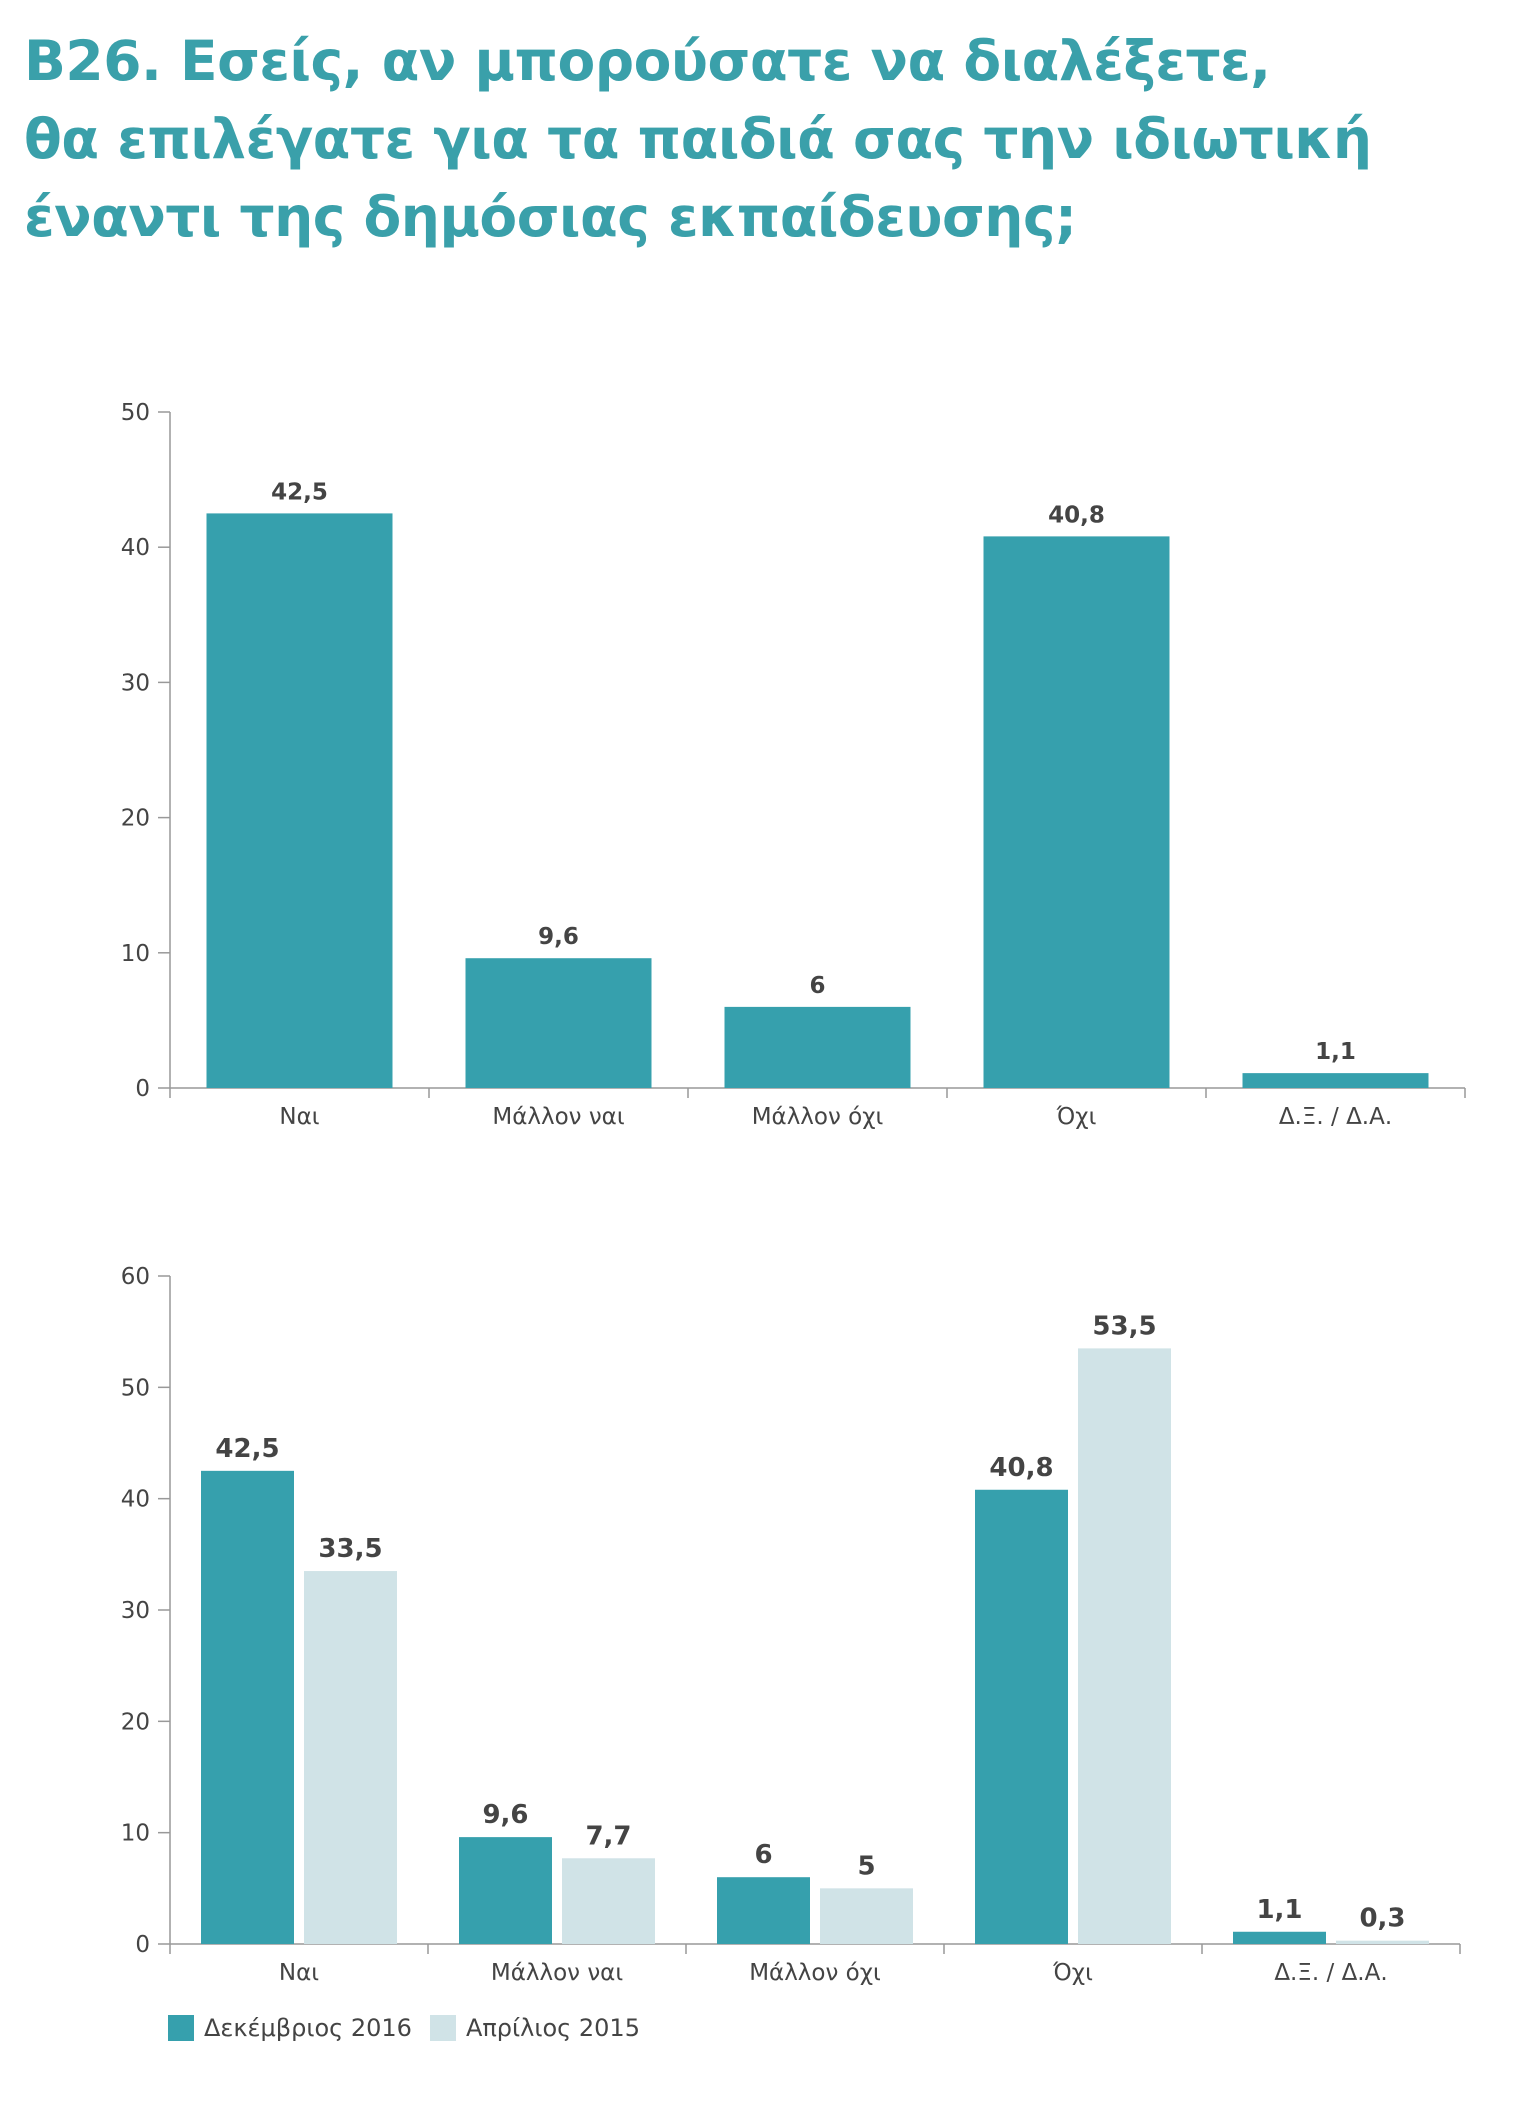 This screenshot has width=1518, height=2124. I want to click on legend-label-dec2016: Δεκέμβριος 2016, so click(308, 2028).